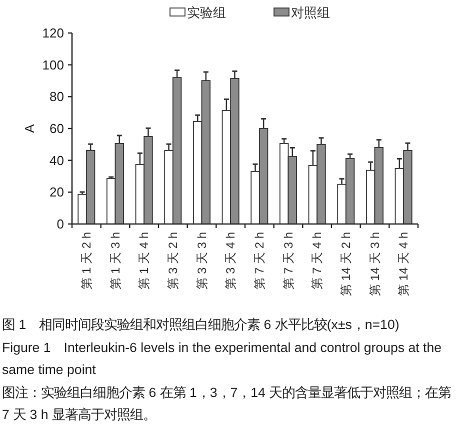 The width and height of the screenshot is (458, 432). Describe the element at coordinates (310, 12) in the screenshot. I see `legend-label: 对照组` at that location.